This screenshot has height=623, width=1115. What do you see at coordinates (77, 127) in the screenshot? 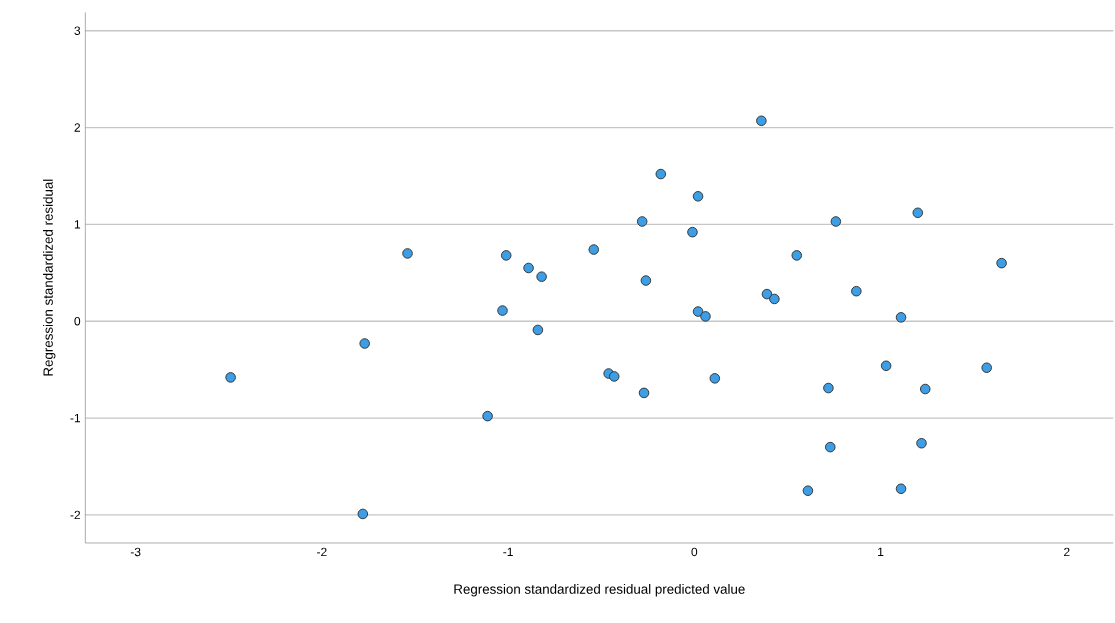
I see `y-tick-label: 2` at bounding box center [77, 127].